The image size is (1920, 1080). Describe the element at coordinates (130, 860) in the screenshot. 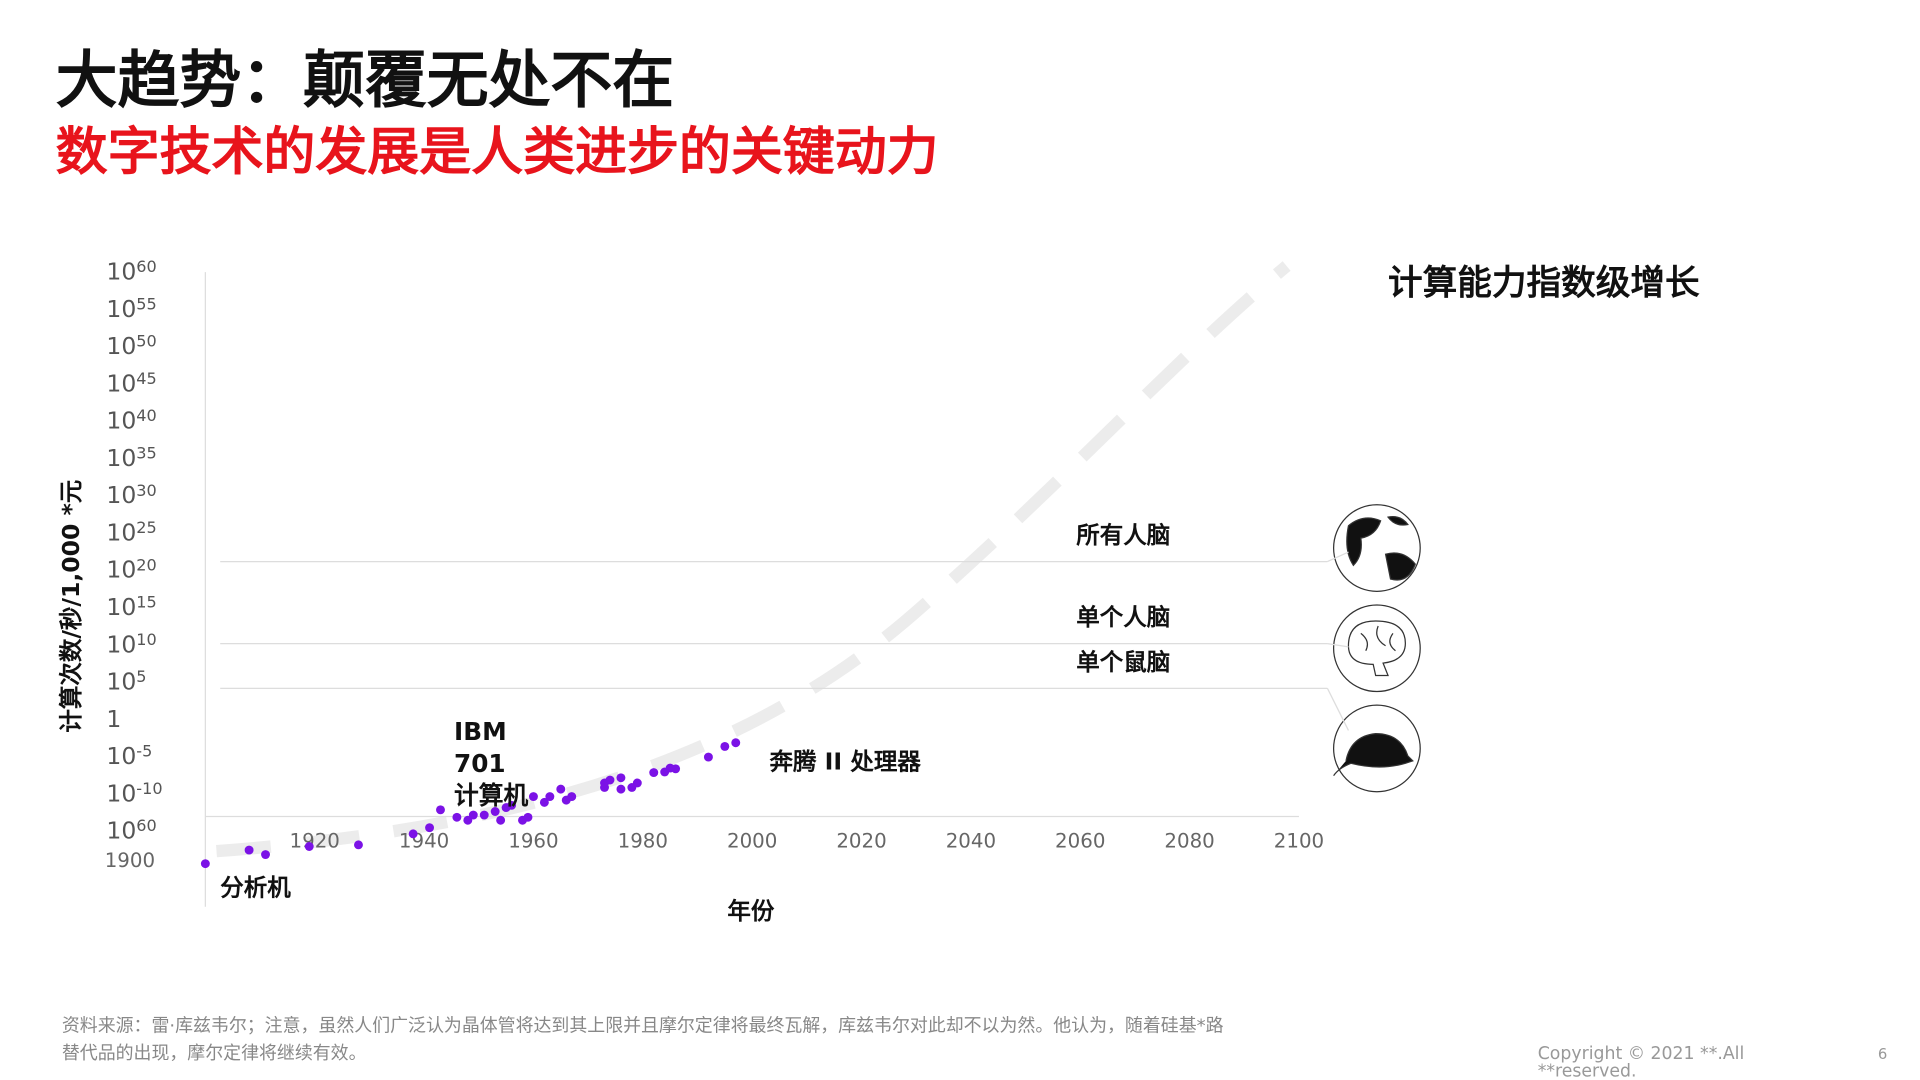

I see `x-tick-label: 1900` at that location.